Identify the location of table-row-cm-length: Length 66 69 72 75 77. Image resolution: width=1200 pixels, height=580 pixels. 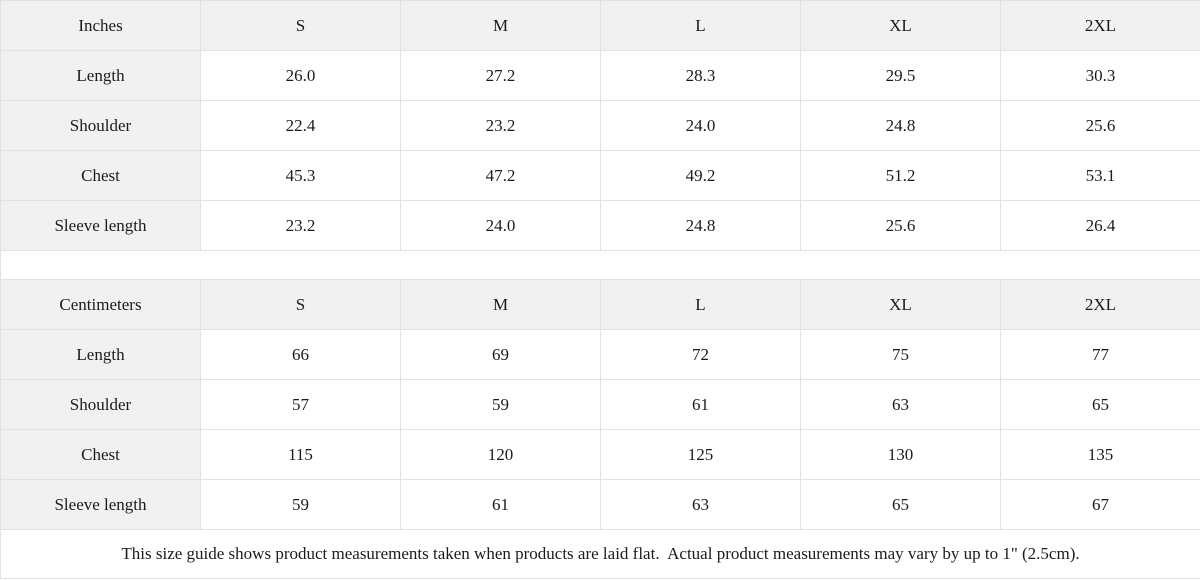
(600, 354).